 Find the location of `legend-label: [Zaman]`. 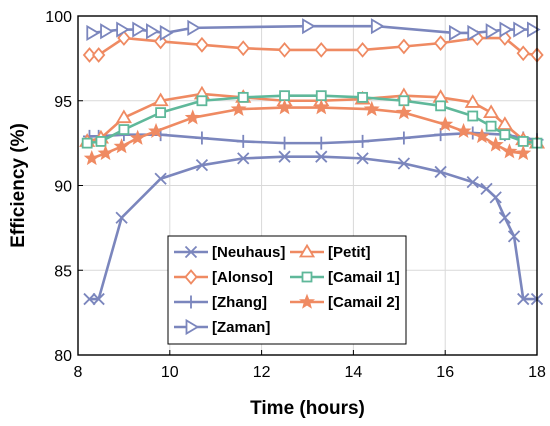

legend-label: [Zaman] is located at coordinates (241, 327).